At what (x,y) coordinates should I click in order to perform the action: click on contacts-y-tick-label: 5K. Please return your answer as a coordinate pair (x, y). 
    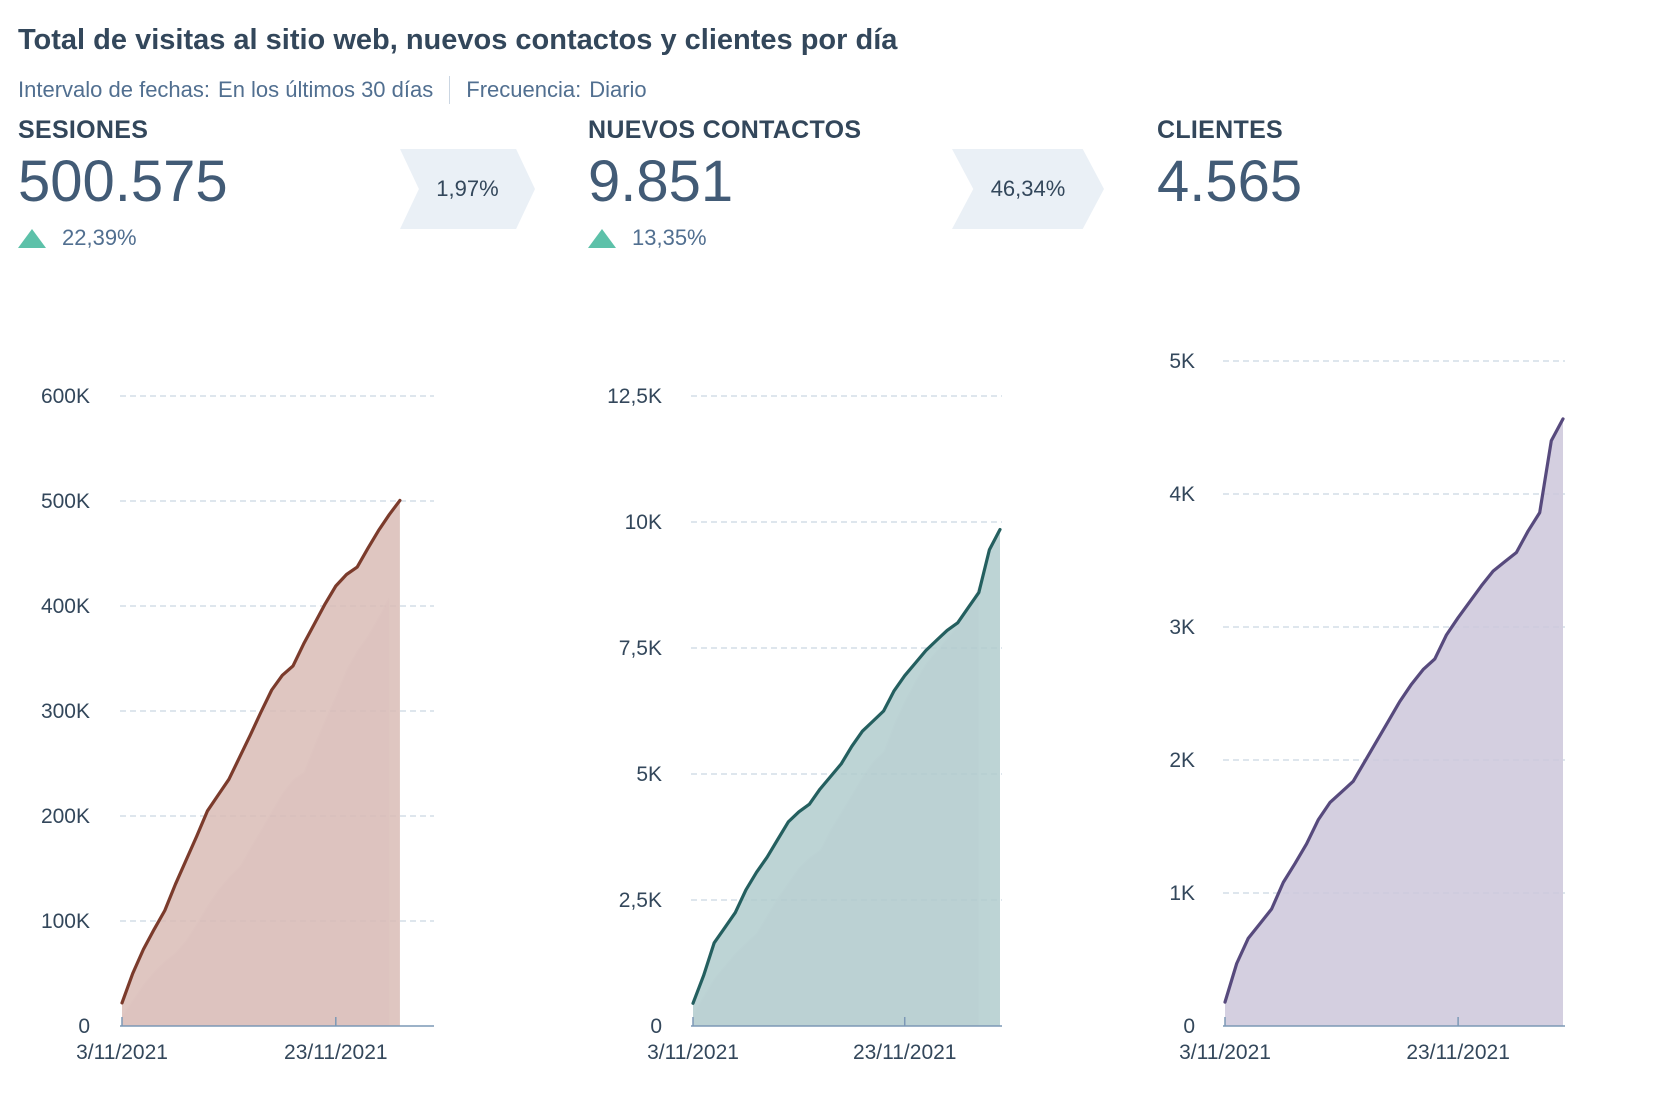
    Looking at the image, I should click on (649, 774).